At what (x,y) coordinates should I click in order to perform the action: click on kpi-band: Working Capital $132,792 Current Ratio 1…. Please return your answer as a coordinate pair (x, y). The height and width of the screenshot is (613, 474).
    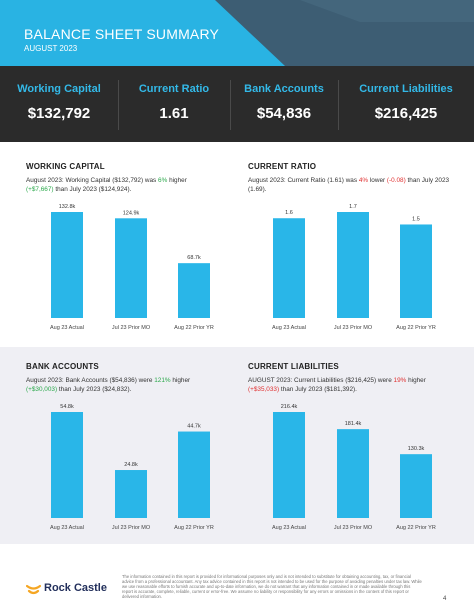
    Looking at the image, I should click on (237, 104).